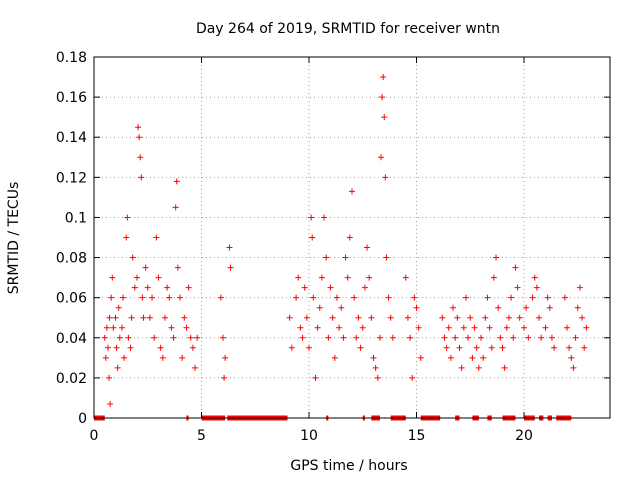 The height and width of the screenshot is (480, 640). I want to click on x-tick-label: 15, so click(417, 436).